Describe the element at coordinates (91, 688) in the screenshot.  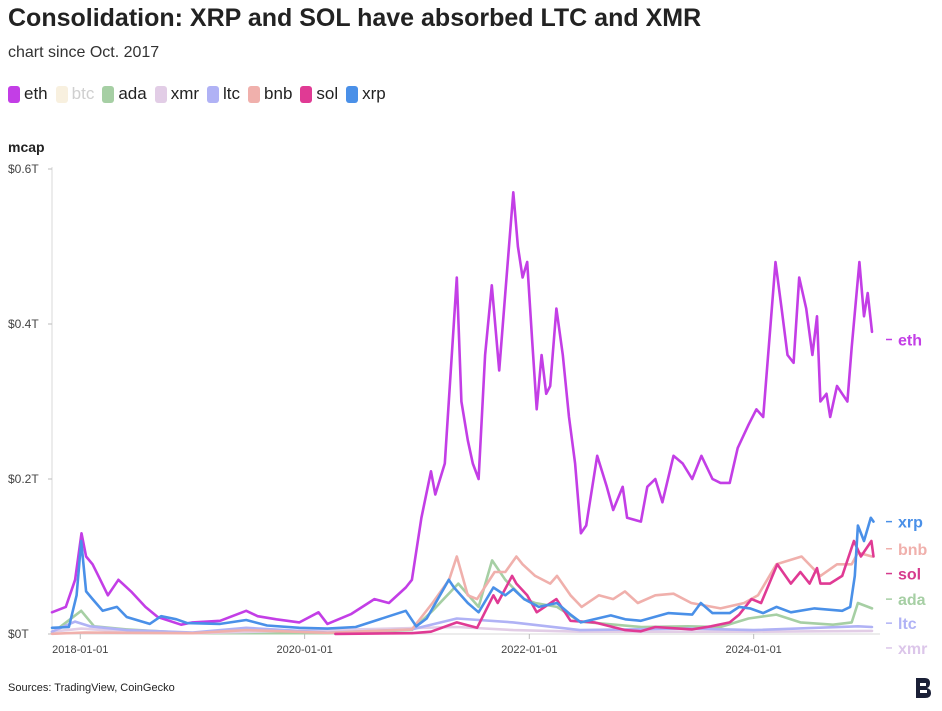
I see `source-note: Sources: TradingView, CoinGecko` at that location.